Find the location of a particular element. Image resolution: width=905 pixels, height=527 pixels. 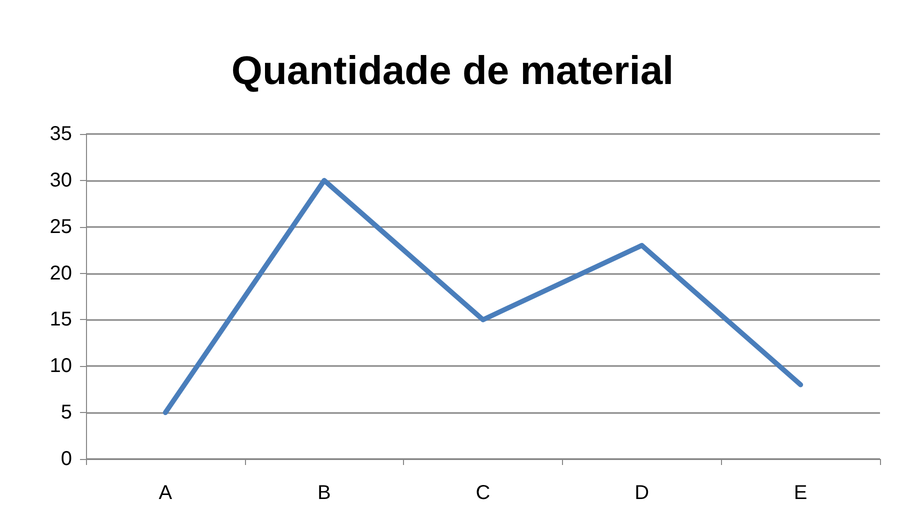

x-tick-label: E is located at coordinates (801, 493).